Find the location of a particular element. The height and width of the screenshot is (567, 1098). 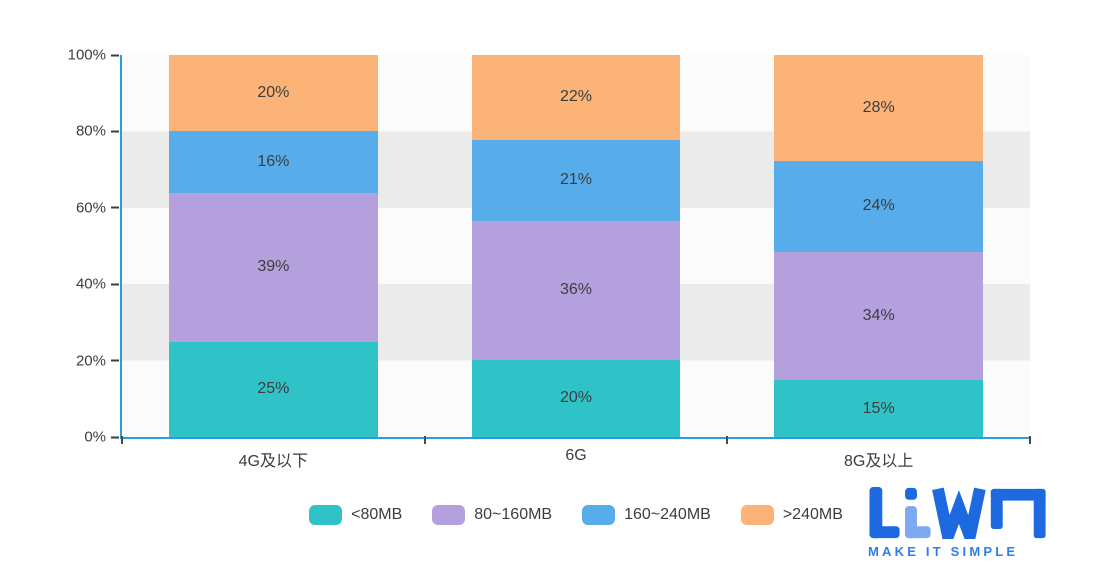

bar-segment-label: 21% is located at coordinates (576, 180).